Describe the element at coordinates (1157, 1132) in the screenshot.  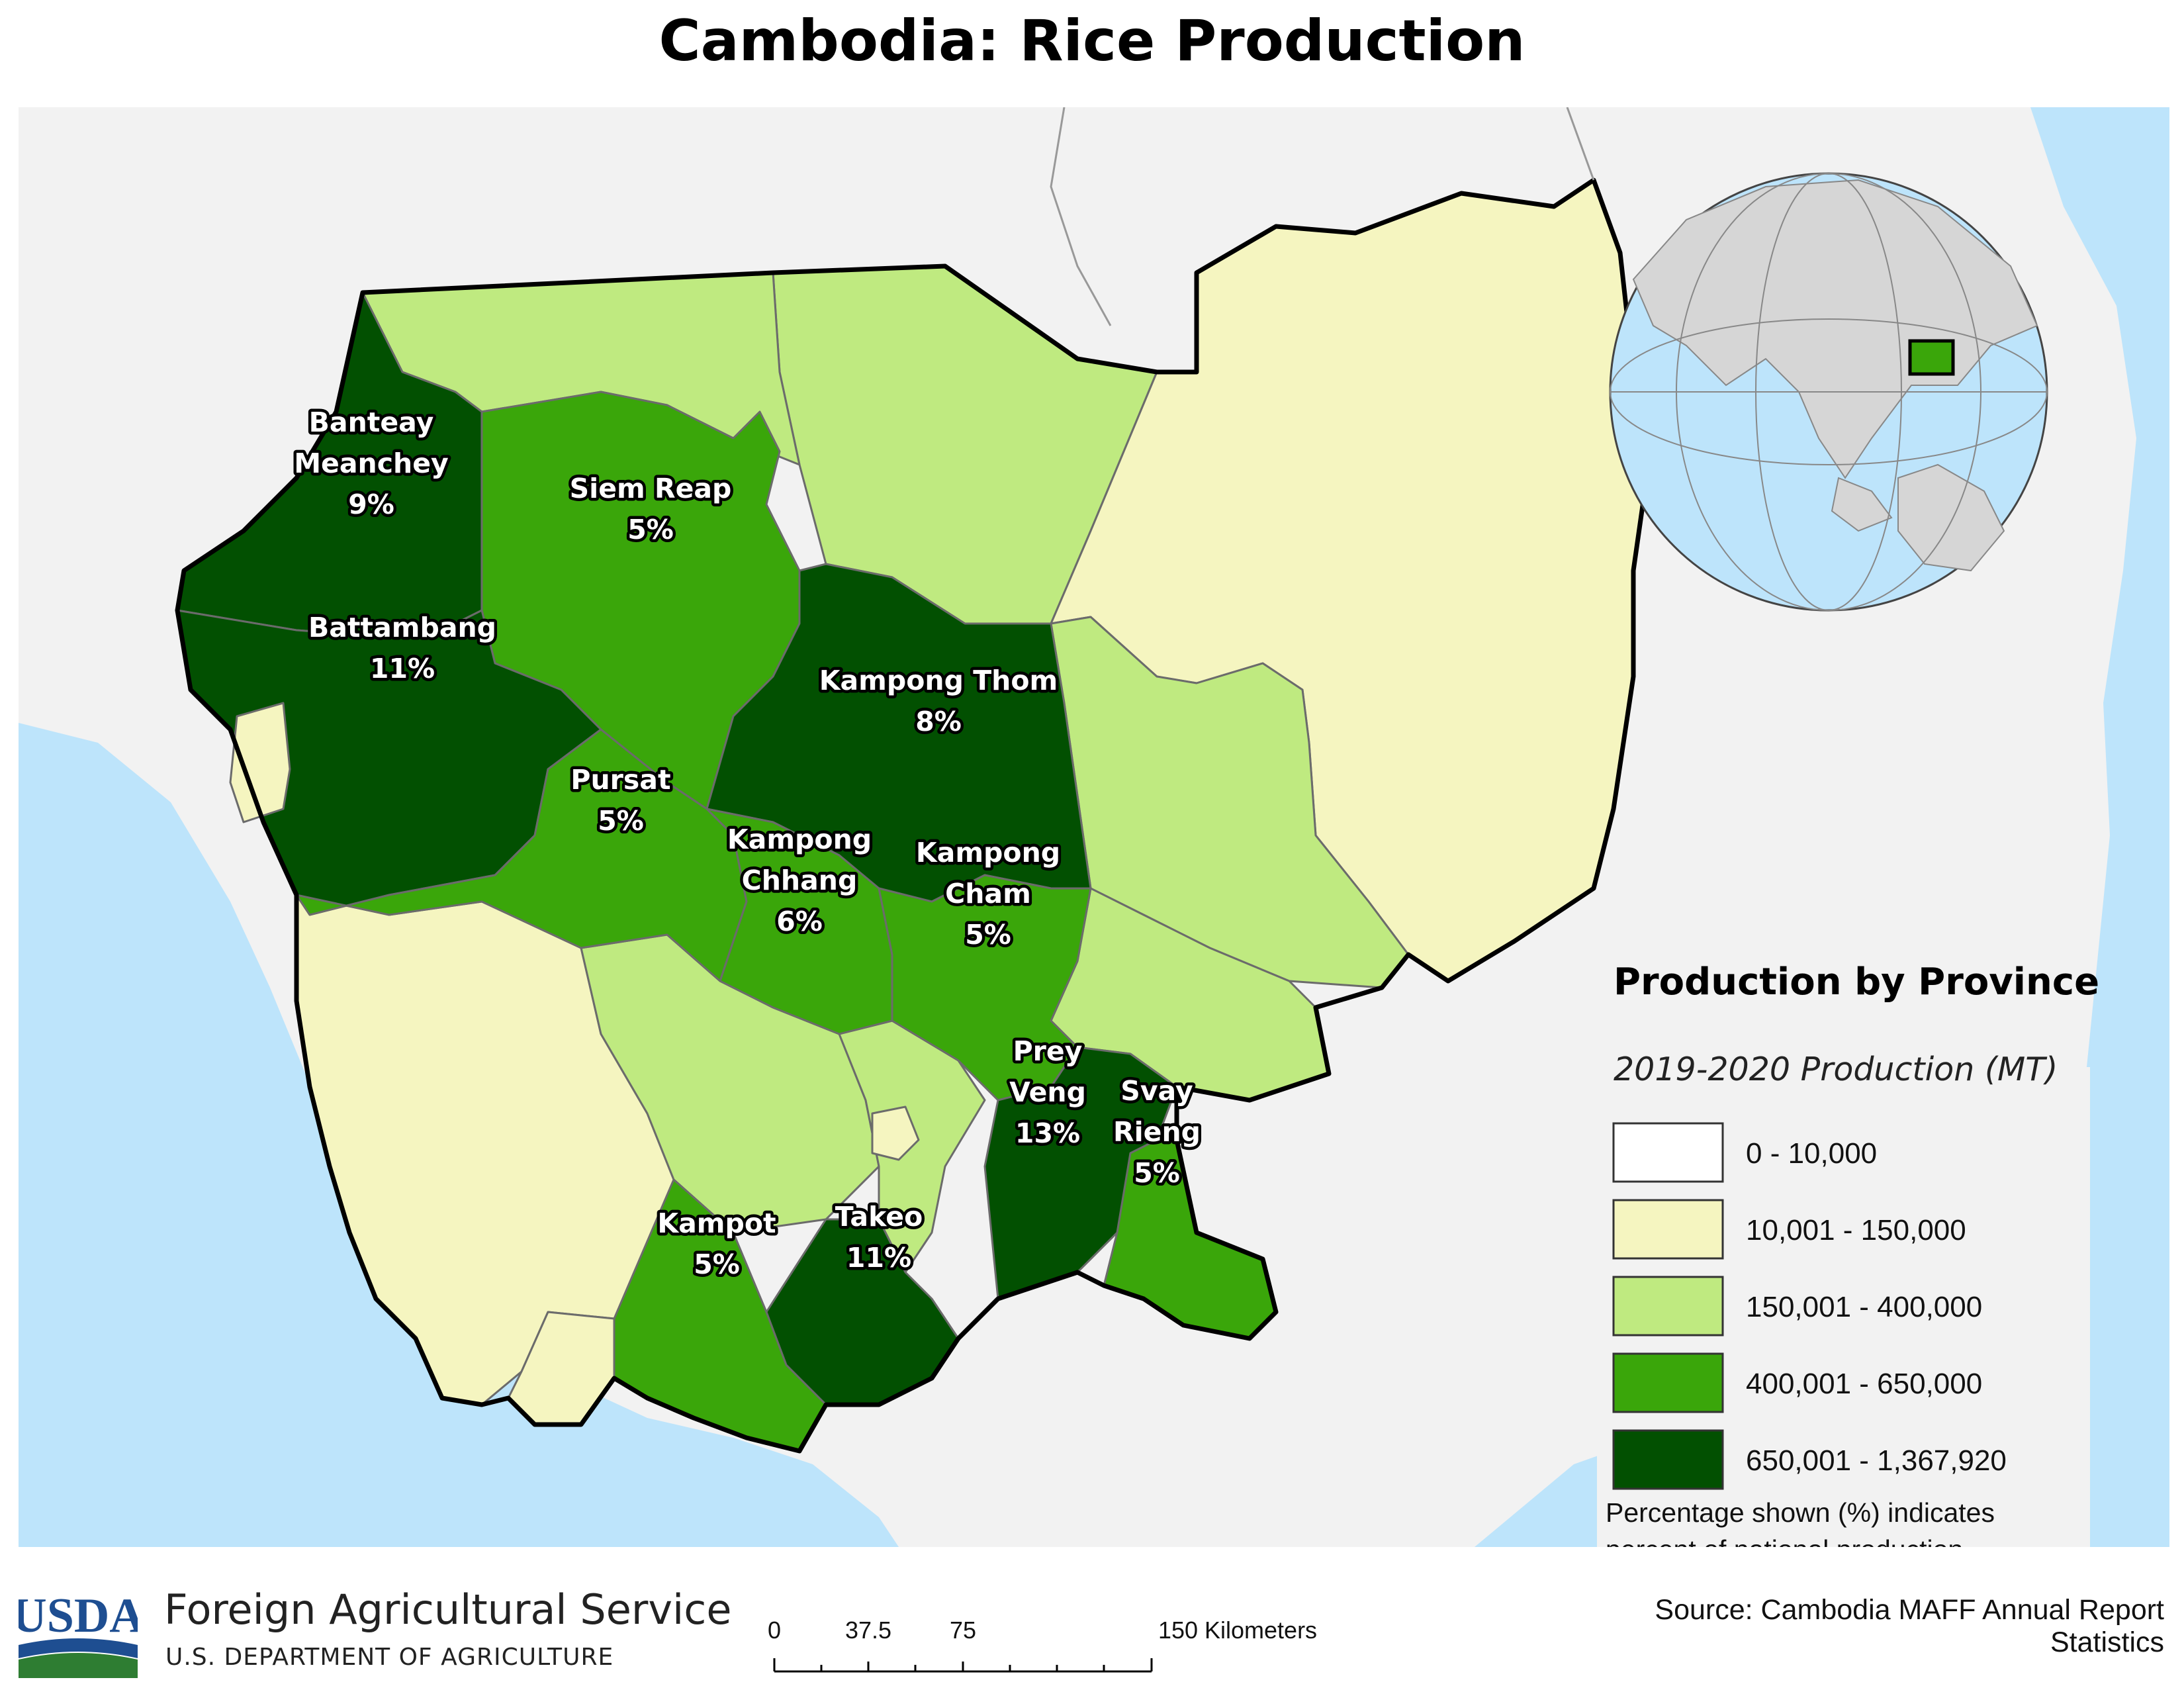
I see `label-svay-rieng-1: Rieng` at that location.